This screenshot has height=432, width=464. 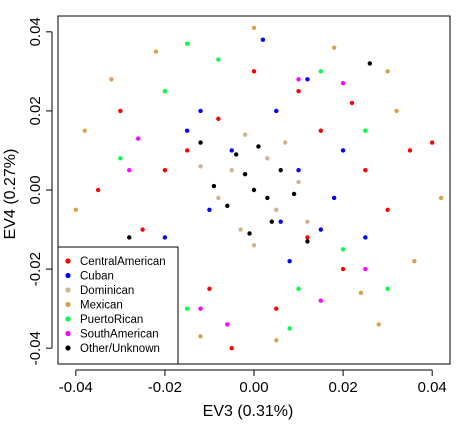 I want to click on y-axis-title: EV4 (0.27%), so click(x=10, y=194).